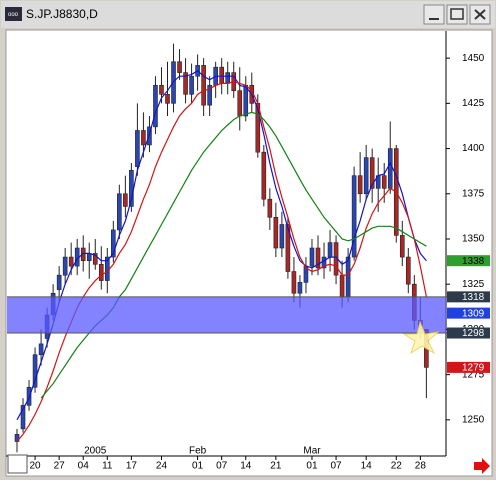  What do you see at coordinates (473, 239) in the screenshot?
I see `y-tick-label: 1350` at bounding box center [473, 239].